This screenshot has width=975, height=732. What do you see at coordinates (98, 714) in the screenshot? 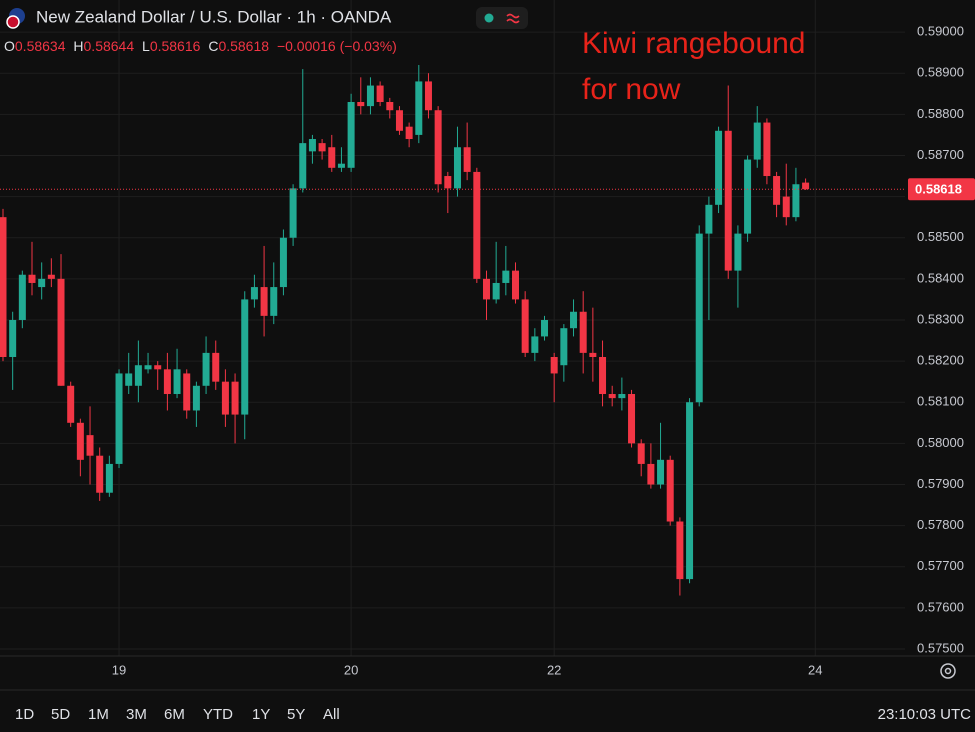
I see `range-button: 1M` at bounding box center [98, 714].